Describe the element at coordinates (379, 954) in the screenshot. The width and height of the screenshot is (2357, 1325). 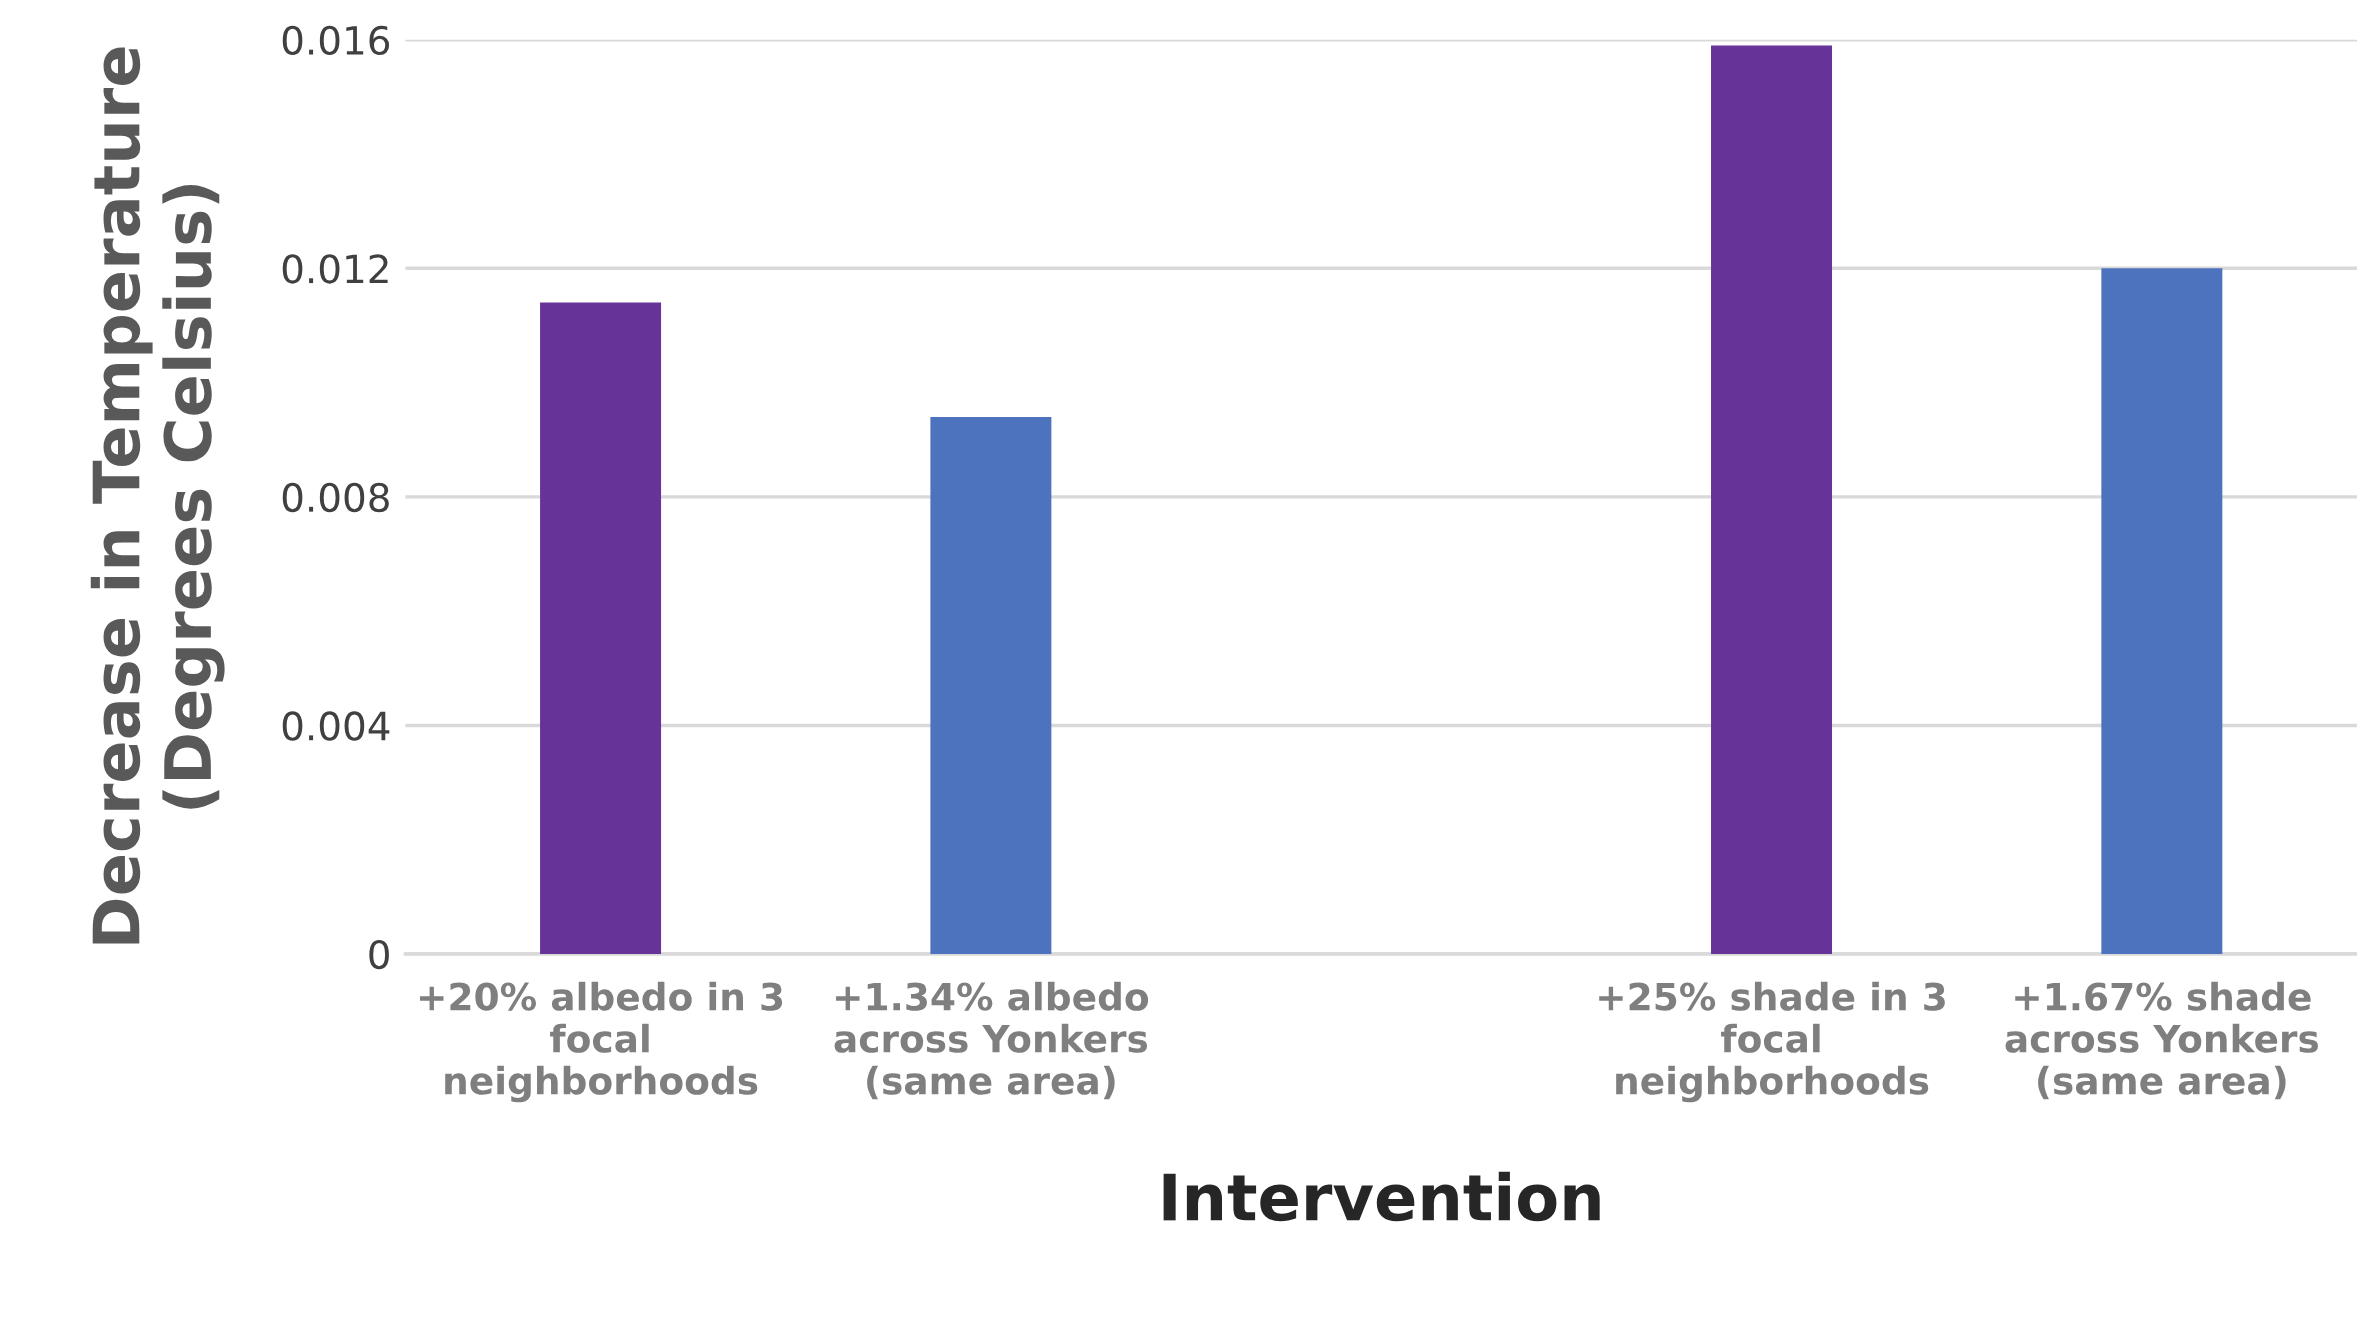
I see `y-tick-label: 0` at that location.